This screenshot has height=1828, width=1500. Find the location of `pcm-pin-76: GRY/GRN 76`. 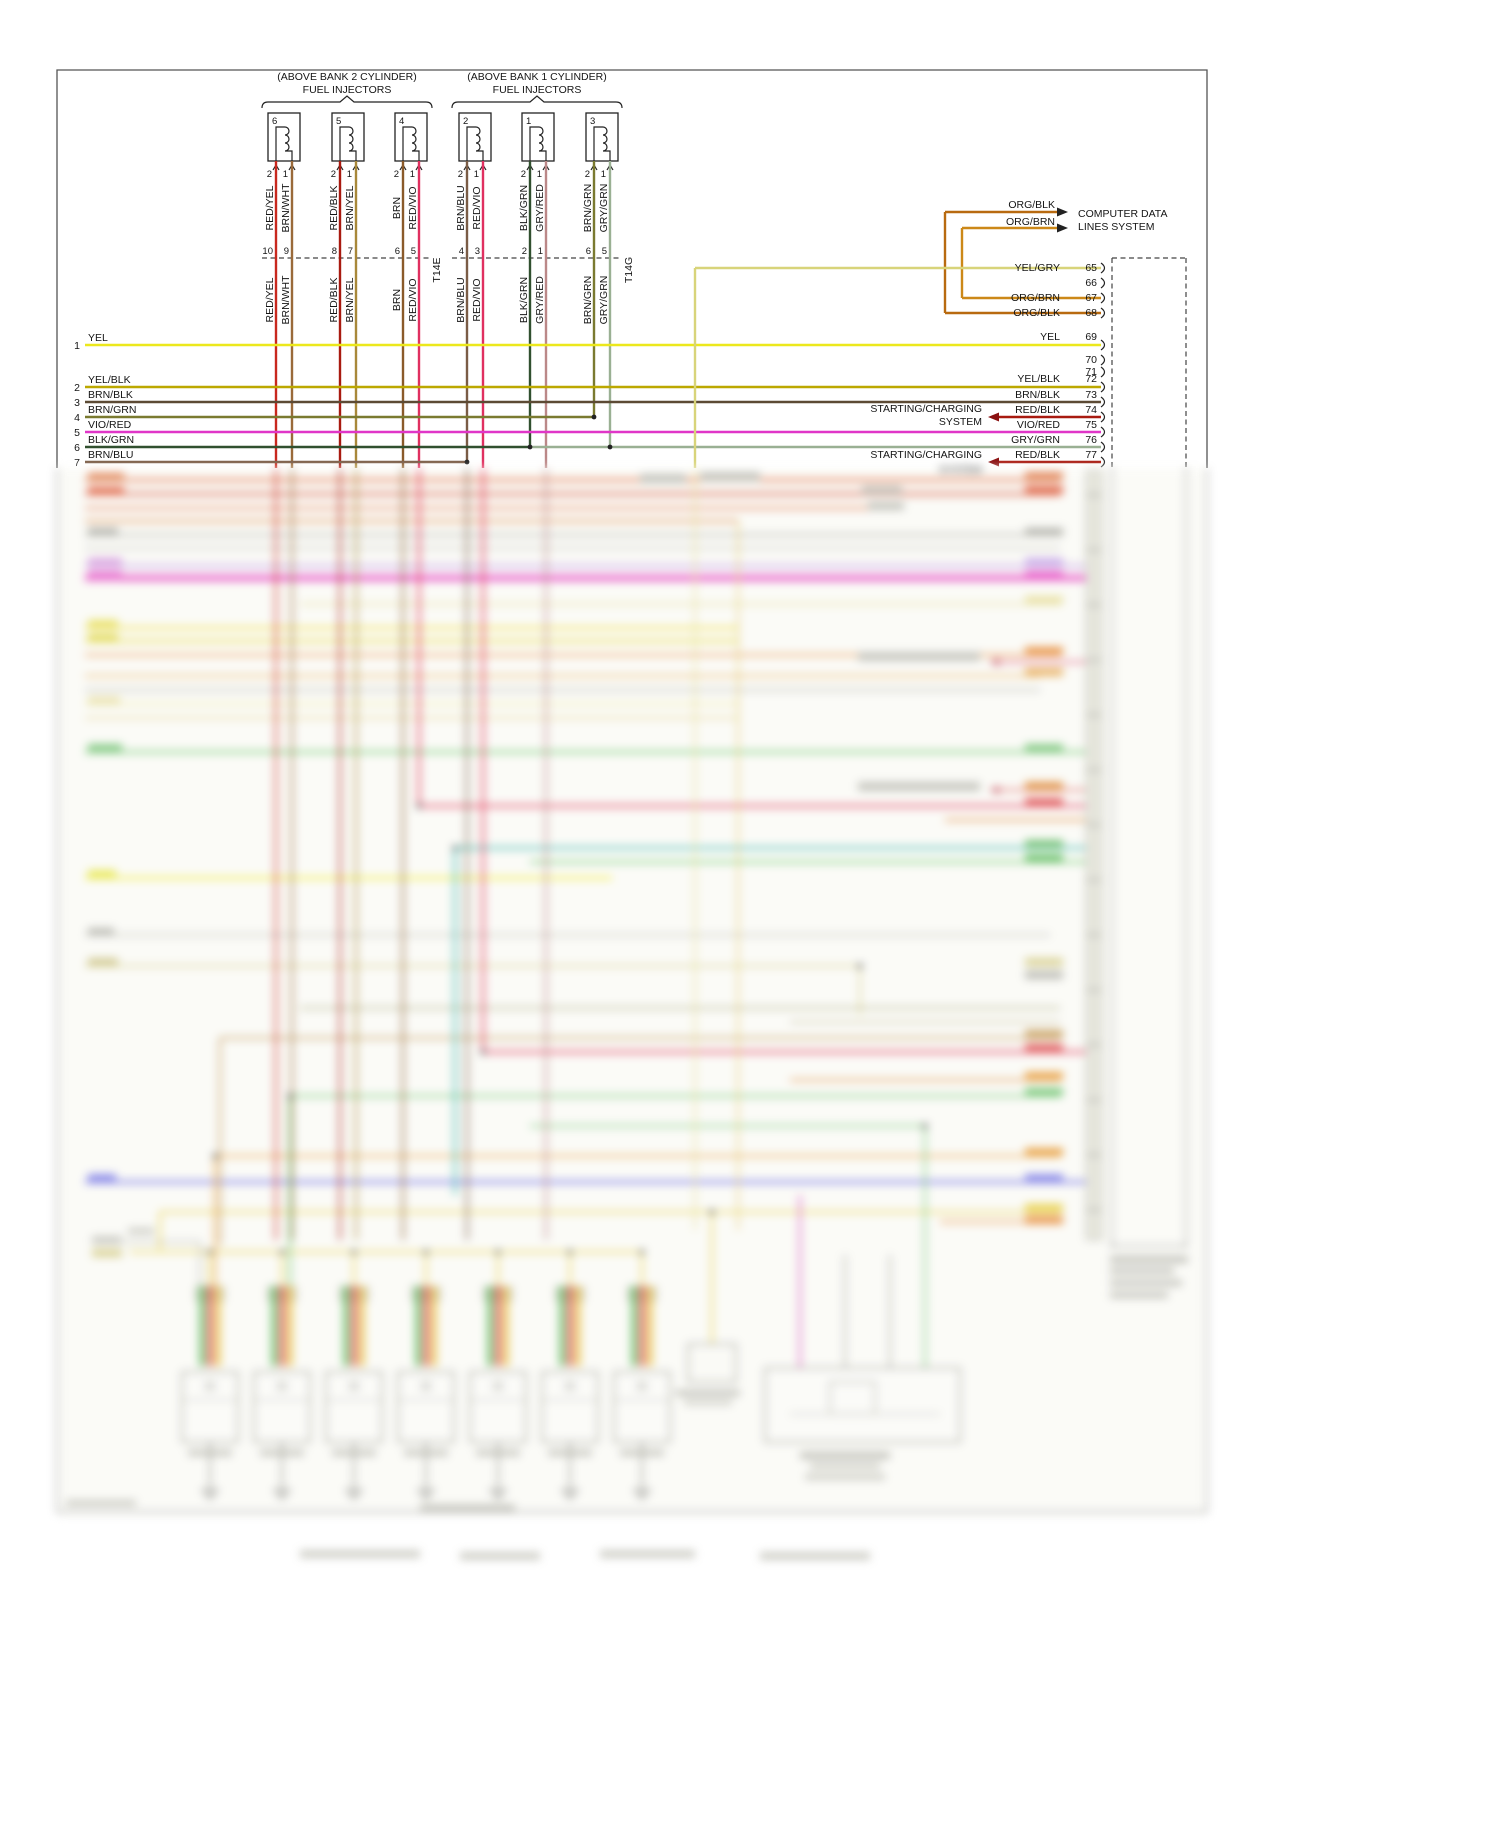

pcm-pin-76: GRY/GRN 76 is located at coordinates (1058, 443).